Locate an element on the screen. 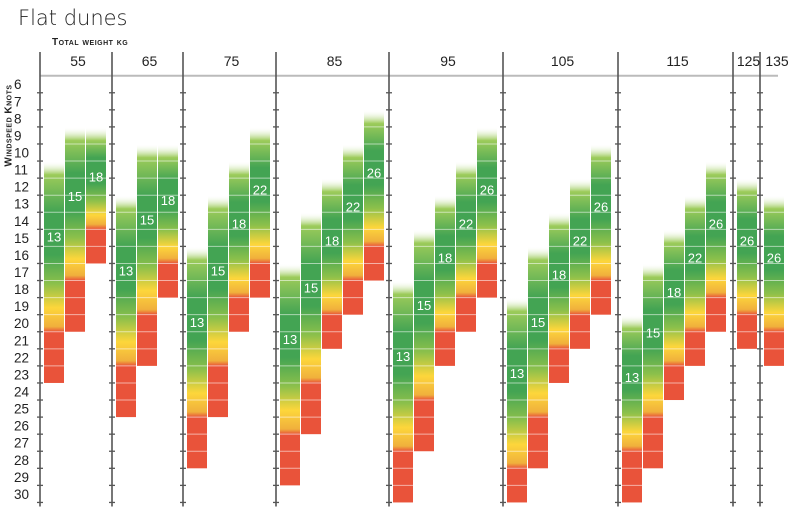 The image size is (800, 530). chart-title: Flat dunes is located at coordinates (73, 18).